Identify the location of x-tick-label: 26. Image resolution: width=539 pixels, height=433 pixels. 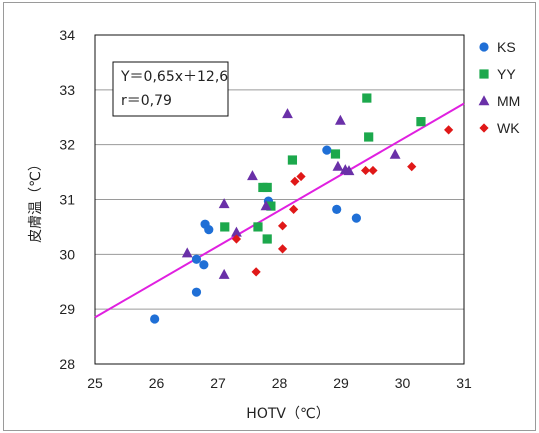
(157, 383).